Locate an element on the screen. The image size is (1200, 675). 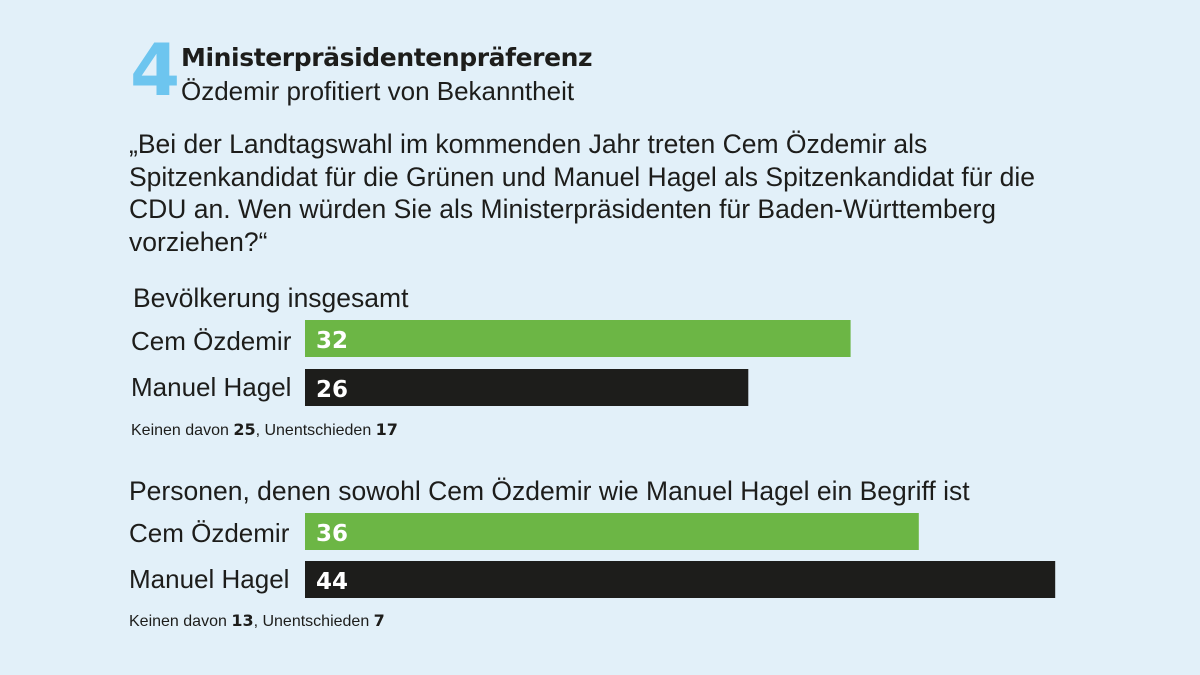
group-title-total: Bevölkerung insgesamt is located at coordinates (271, 298).